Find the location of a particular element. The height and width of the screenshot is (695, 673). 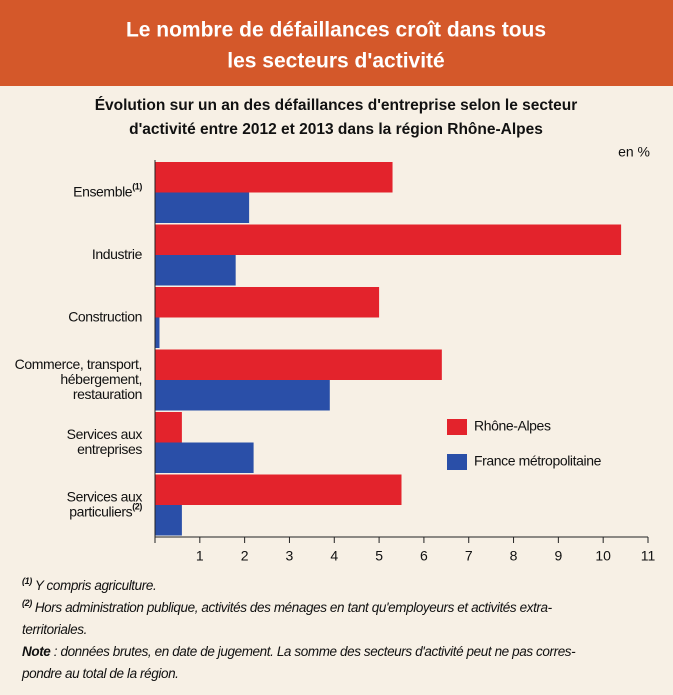

category-label: Construction is located at coordinates (105, 316).